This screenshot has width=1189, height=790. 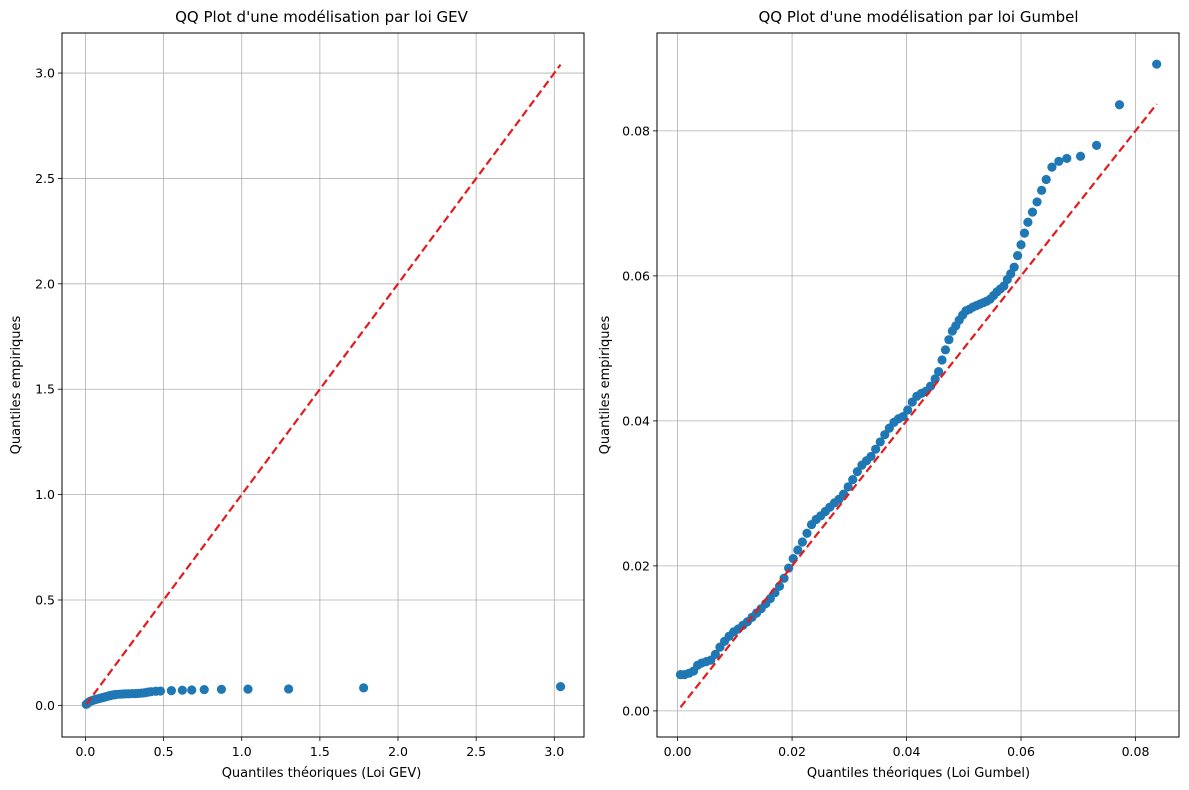 What do you see at coordinates (636, 565) in the screenshot?
I see `gumbel-y-tick-label: 0.02` at bounding box center [636, 565].